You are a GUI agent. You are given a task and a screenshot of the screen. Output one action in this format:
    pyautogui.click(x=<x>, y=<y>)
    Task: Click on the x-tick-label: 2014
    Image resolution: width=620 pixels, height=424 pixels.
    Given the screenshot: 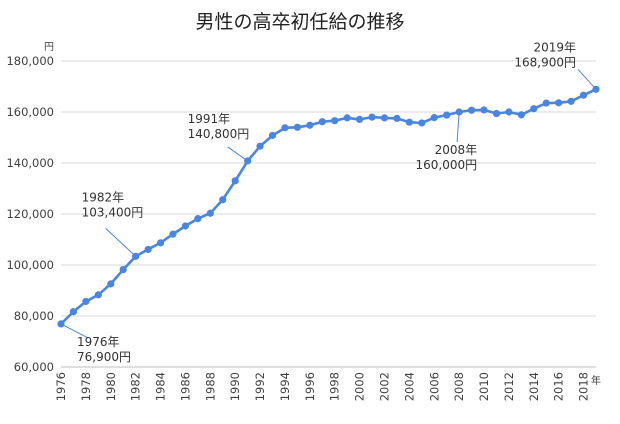 What is the action you would take?
    pyautogui.click(x=534, y=386)
    